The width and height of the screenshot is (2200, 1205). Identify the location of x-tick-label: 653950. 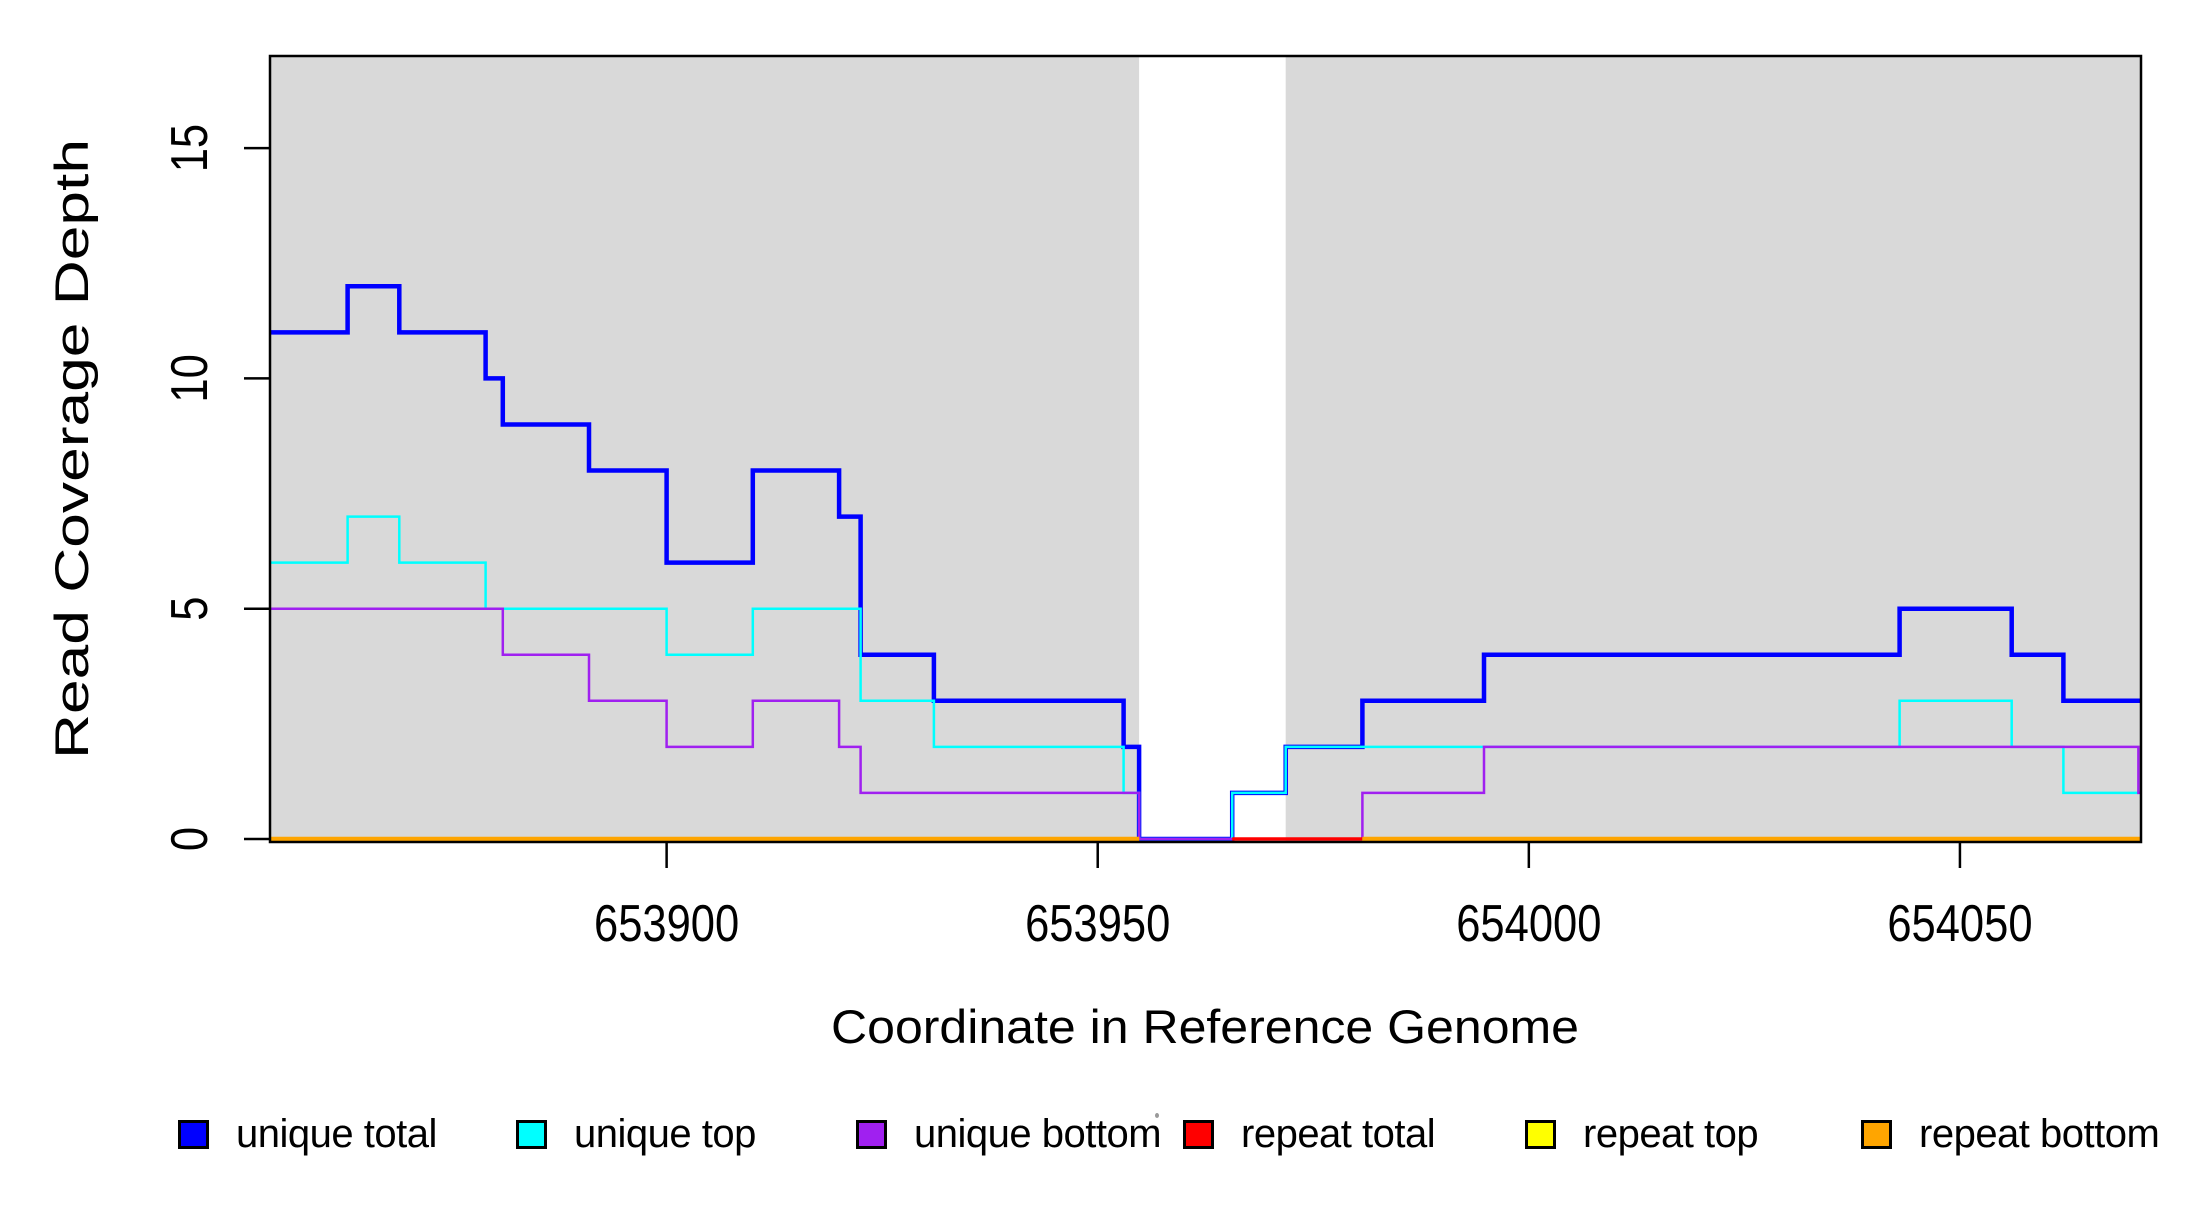
(1097, 924).